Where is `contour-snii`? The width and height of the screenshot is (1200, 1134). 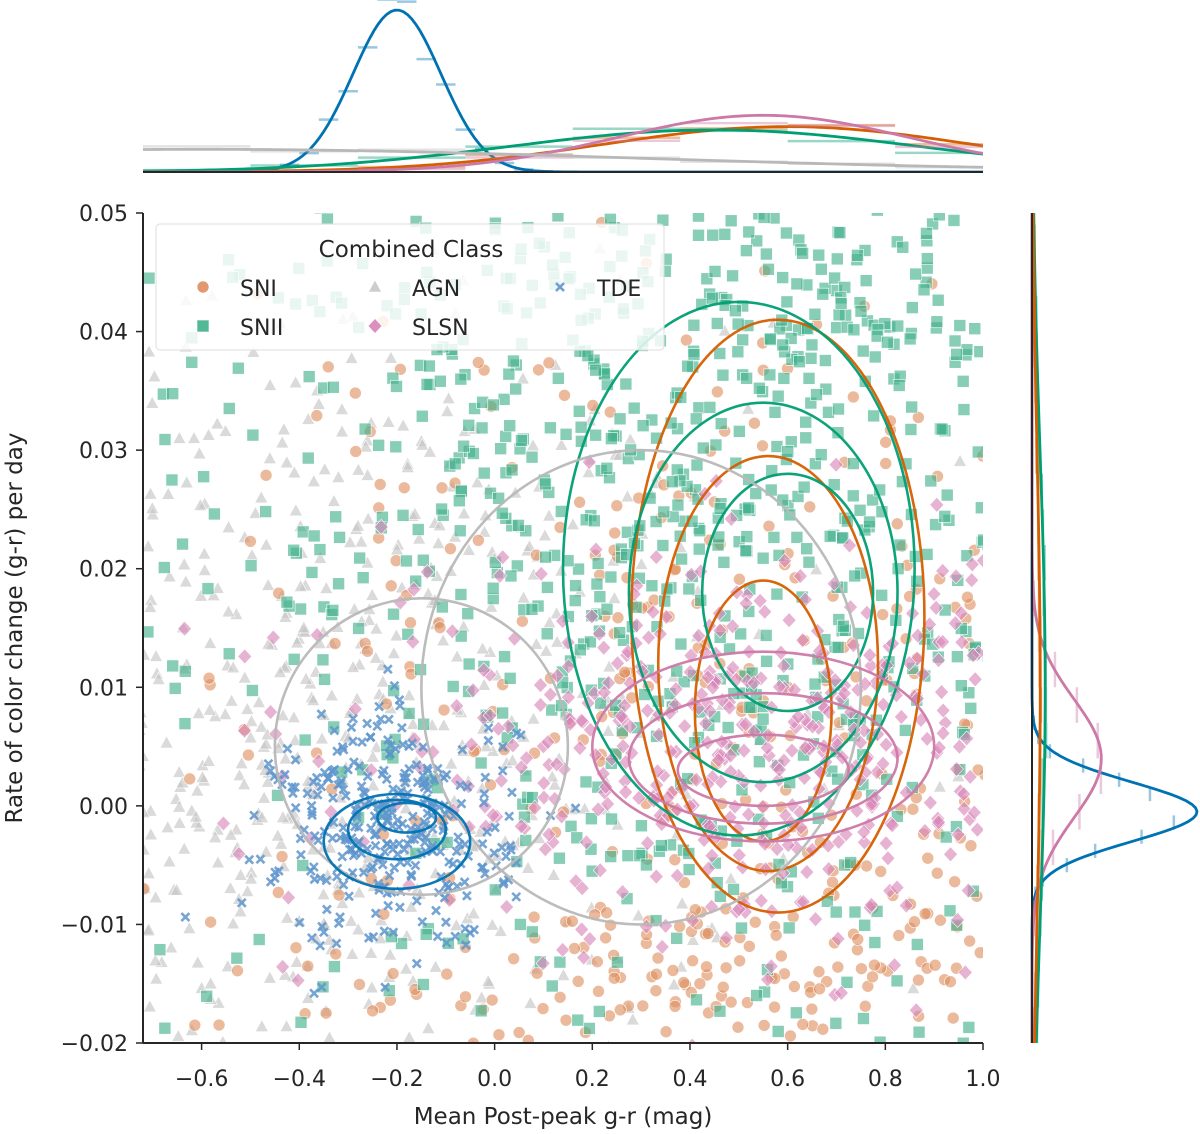
contour-snii is located at coordinates (738, 568).